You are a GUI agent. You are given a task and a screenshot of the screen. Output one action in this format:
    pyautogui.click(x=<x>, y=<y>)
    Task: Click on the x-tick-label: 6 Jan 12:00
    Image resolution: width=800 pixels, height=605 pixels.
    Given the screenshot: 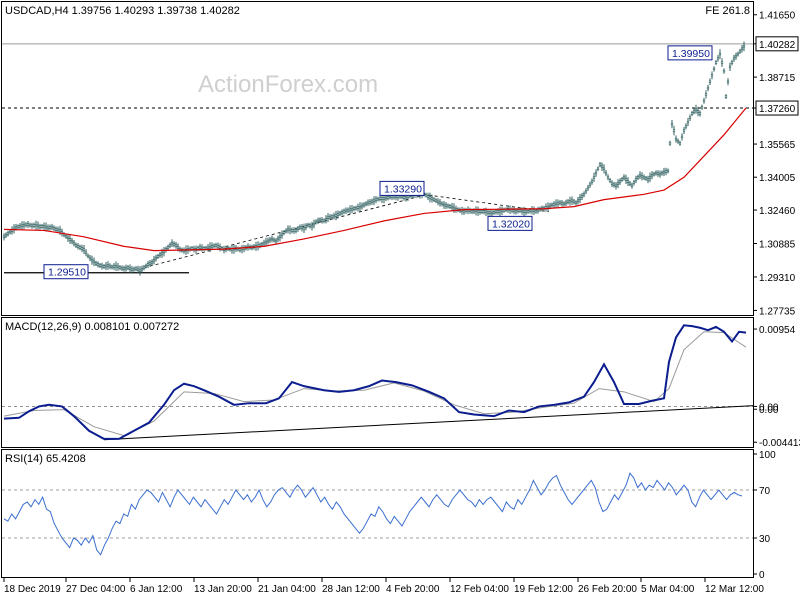 What is the action you would take?
    pyautogui.click(x=156, y=589)
    